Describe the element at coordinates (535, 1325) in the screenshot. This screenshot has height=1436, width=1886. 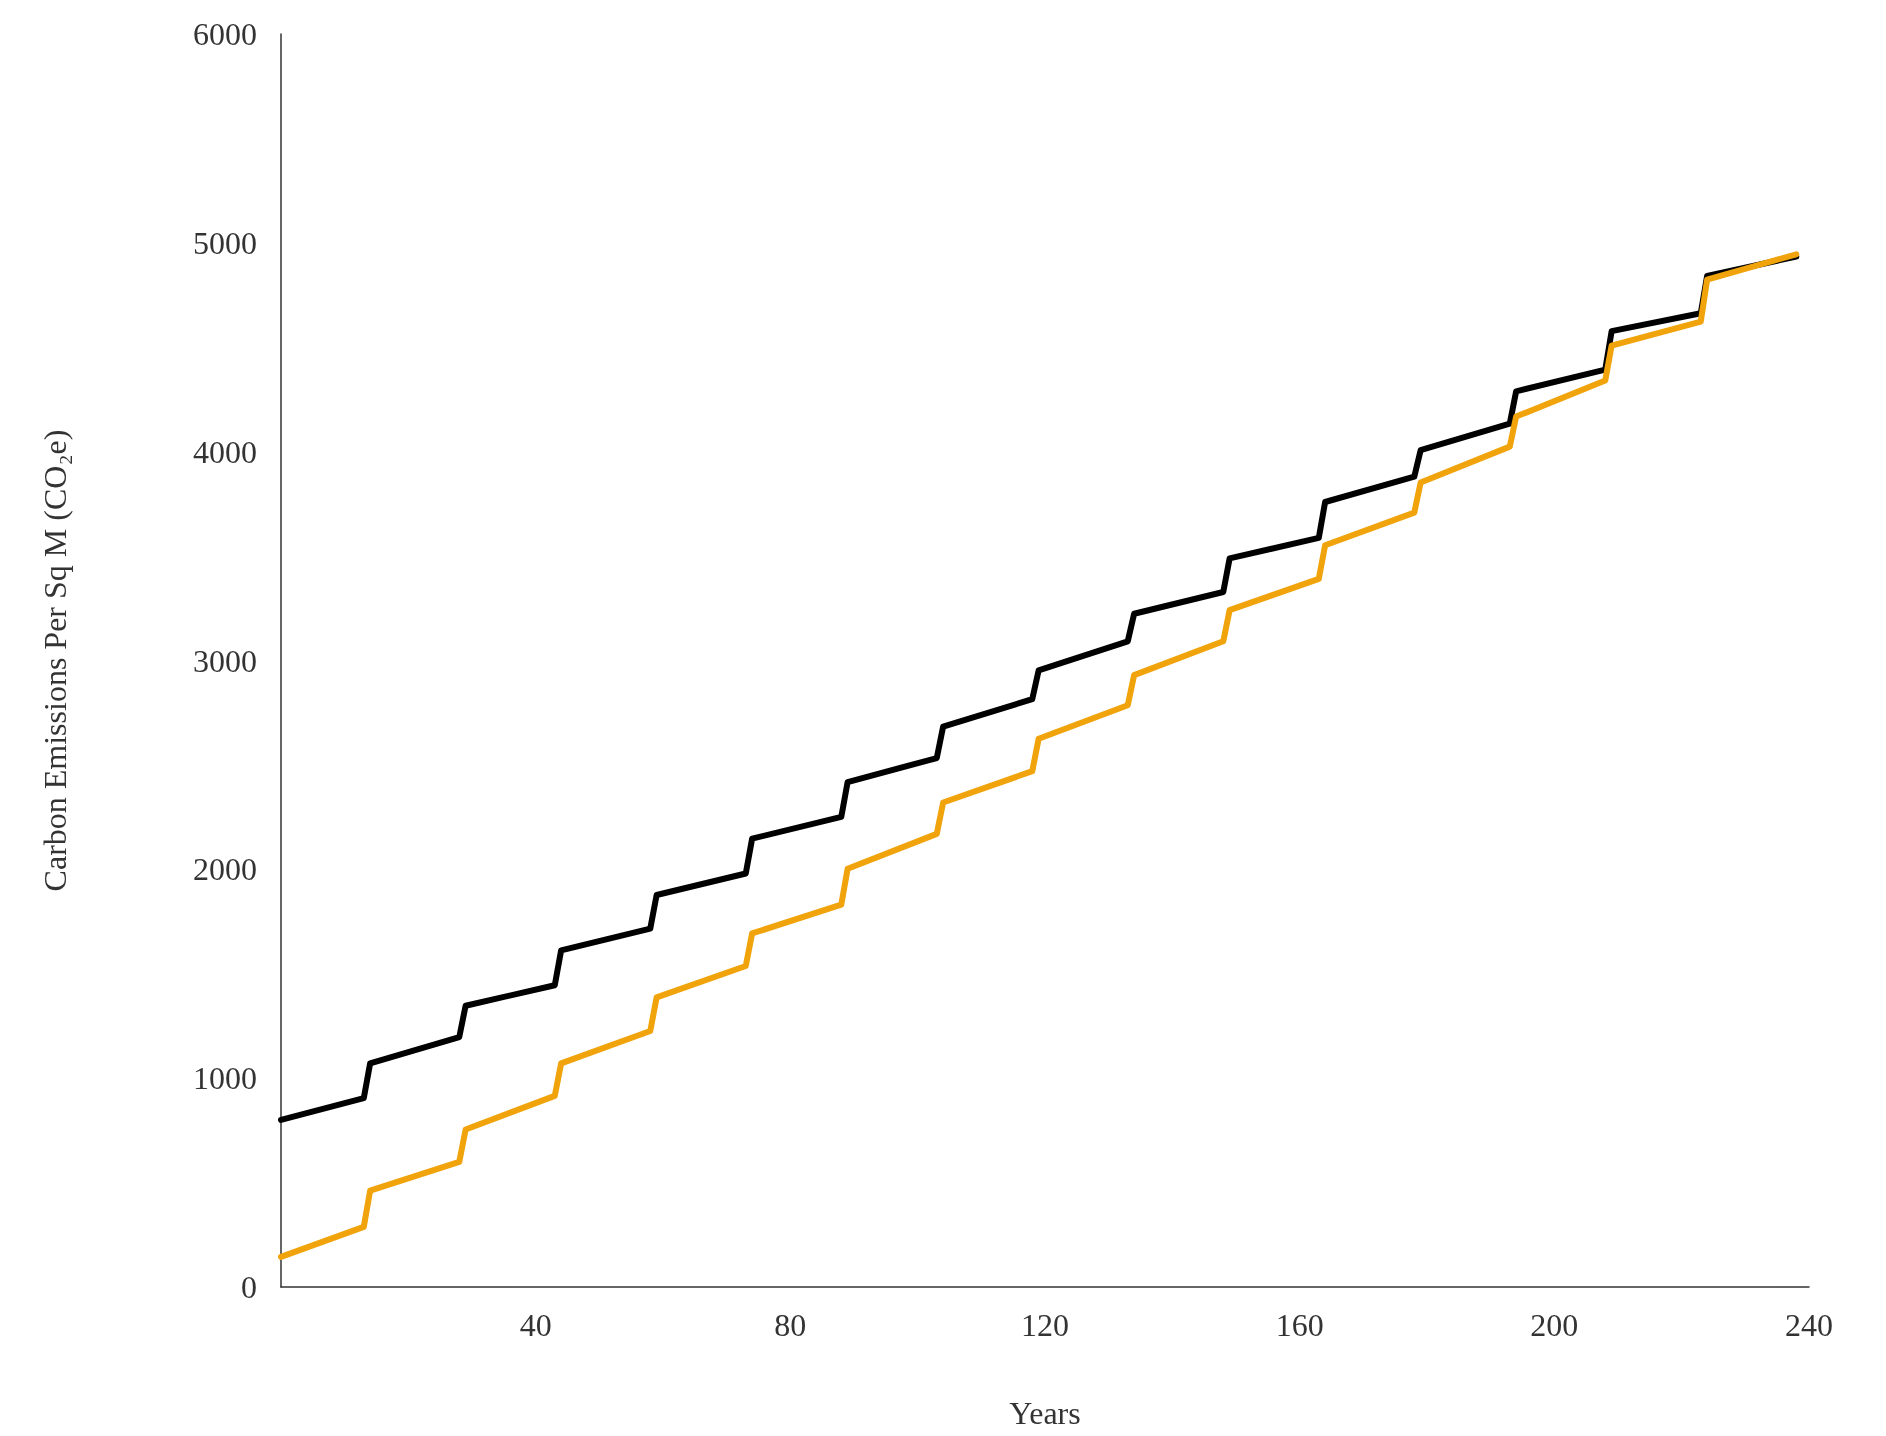
I see `x-tick-label: 40` at that location.